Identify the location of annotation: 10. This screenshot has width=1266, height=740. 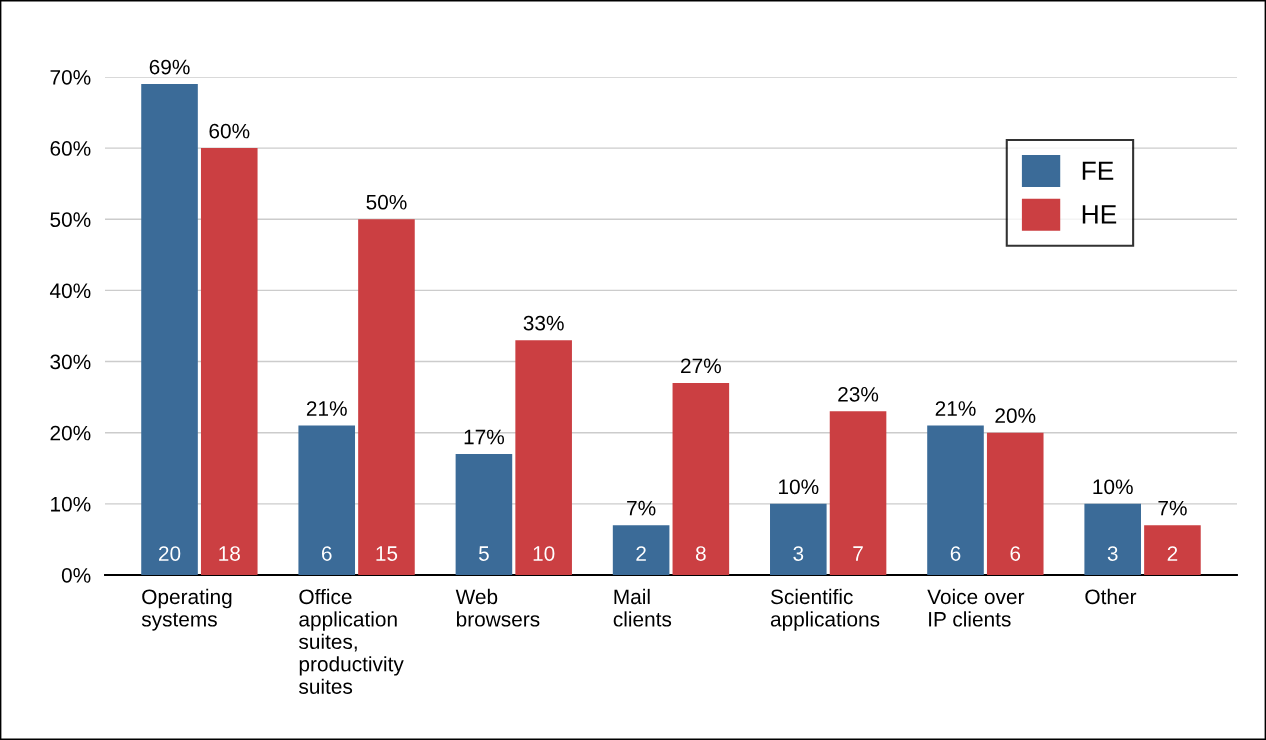
(544, 553).